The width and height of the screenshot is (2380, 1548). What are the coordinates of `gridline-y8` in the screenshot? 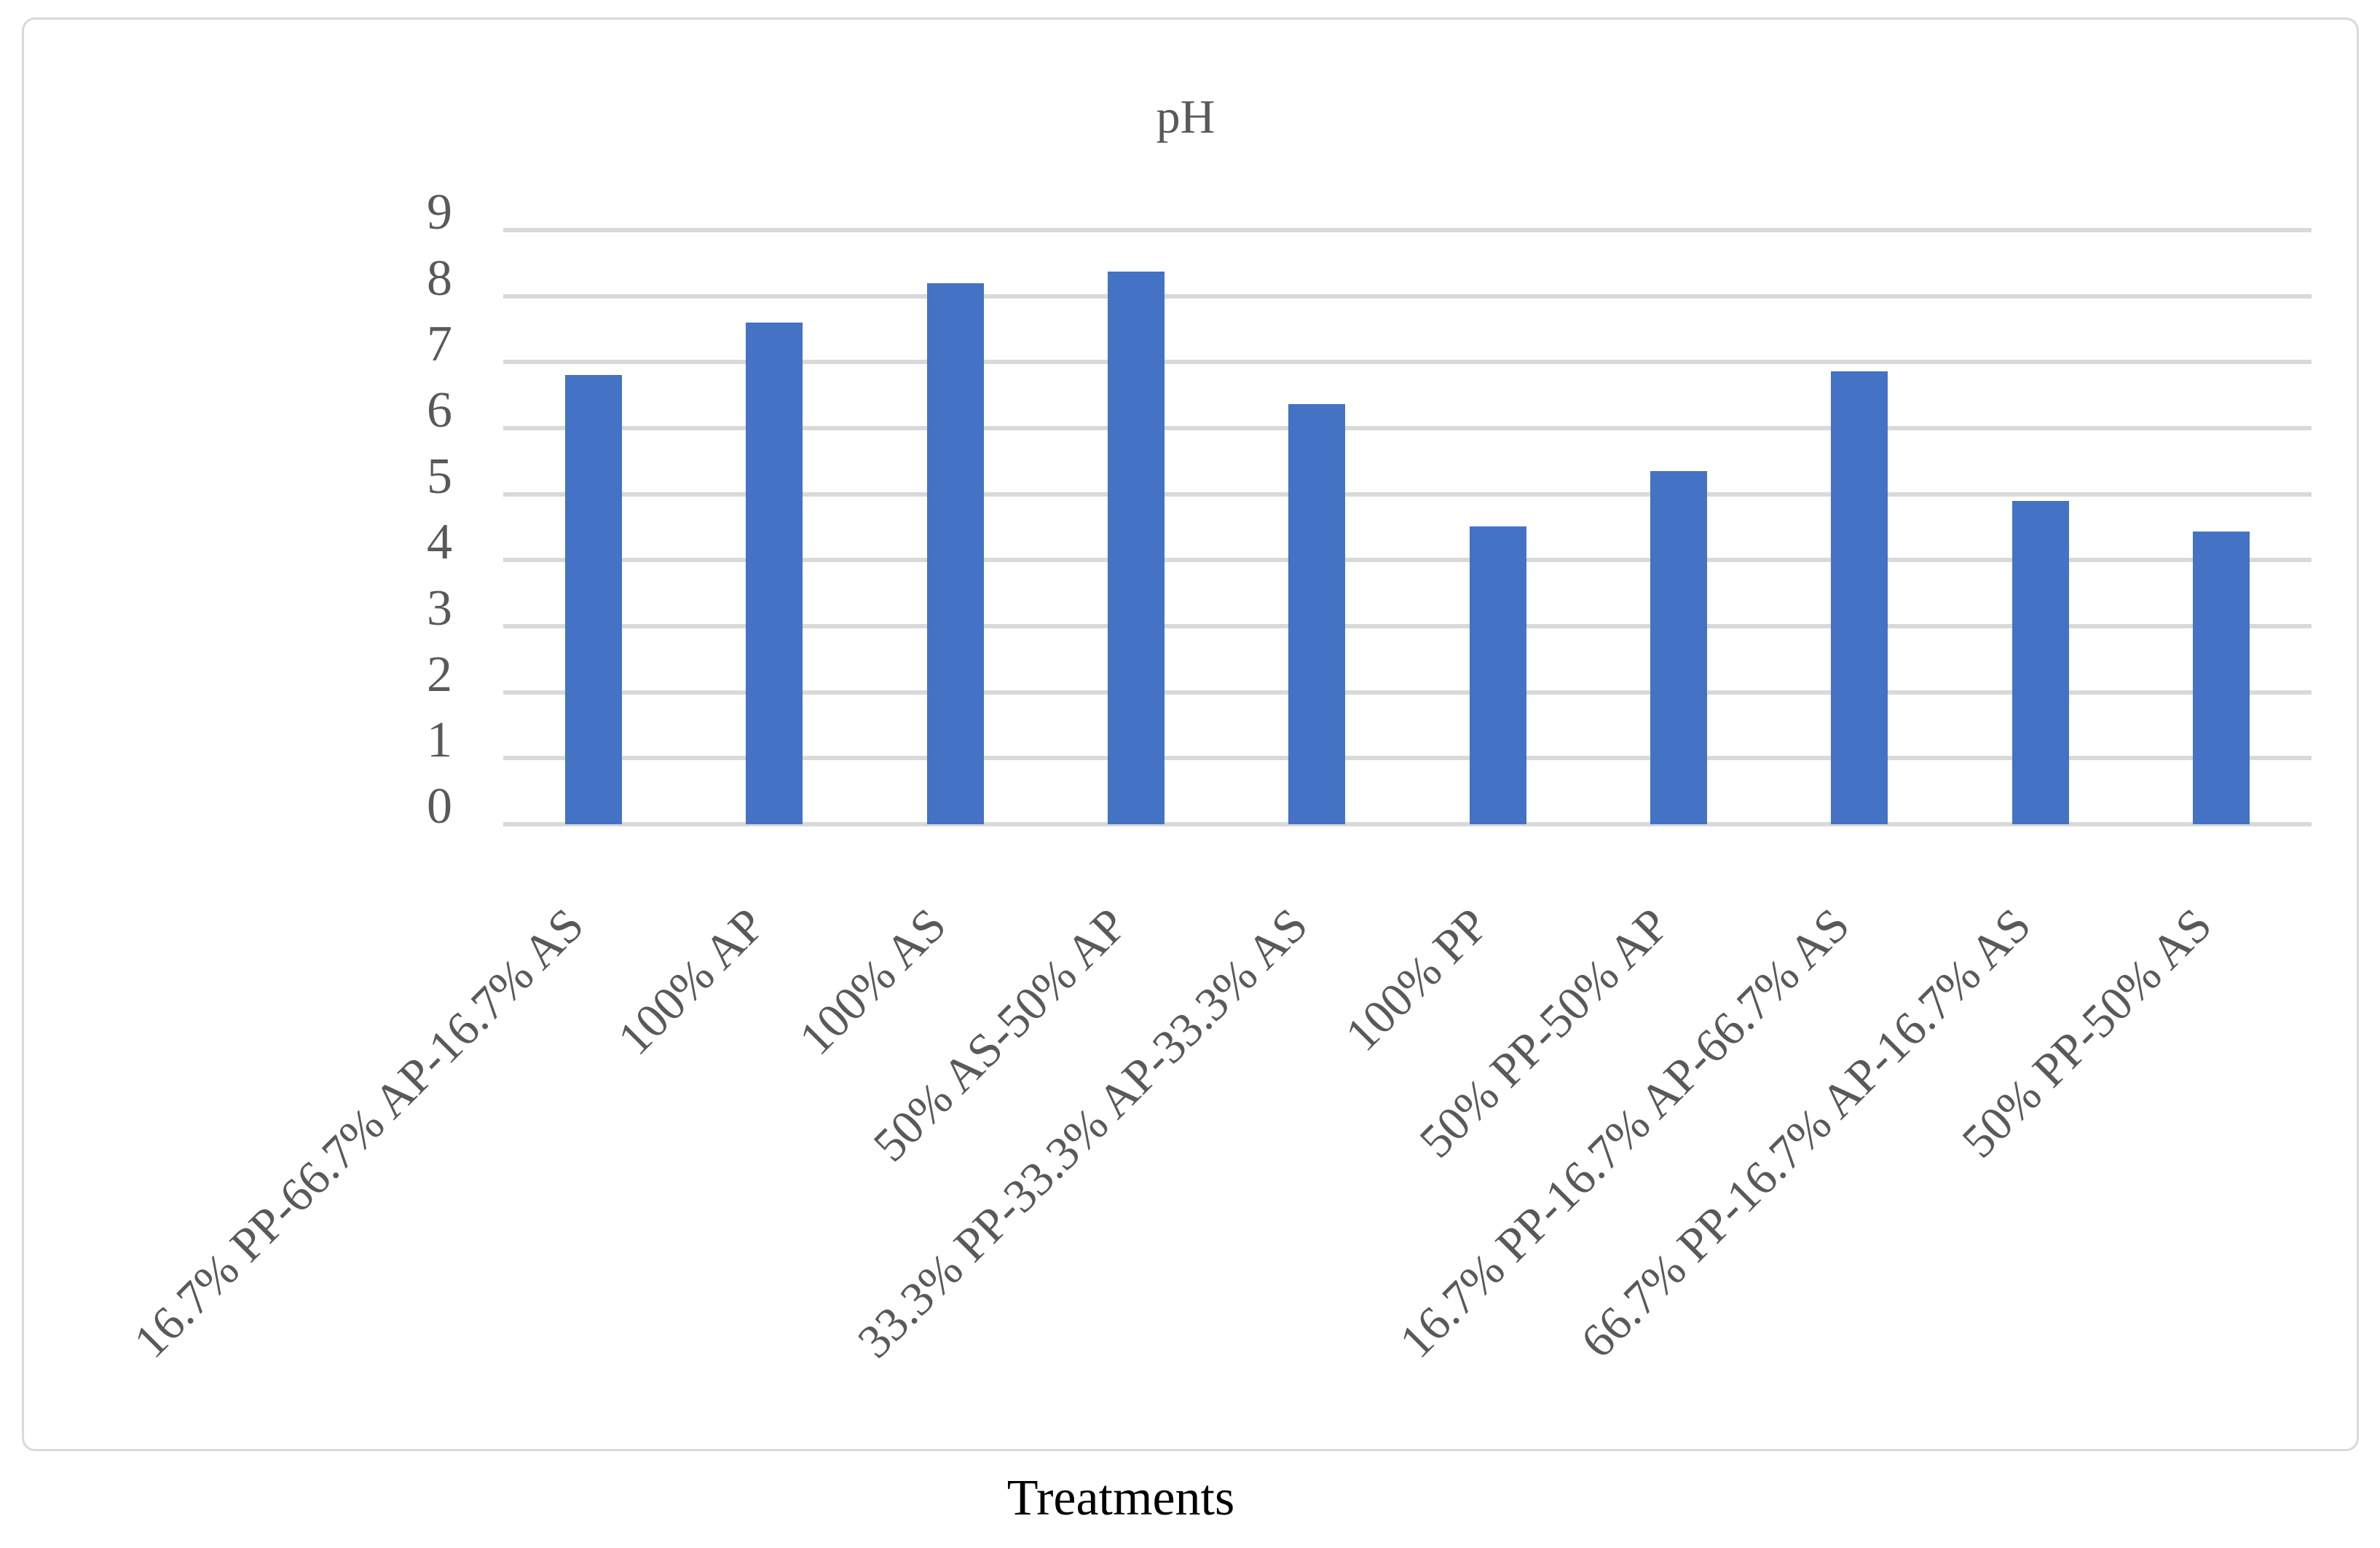 It's located at (1407, 296).